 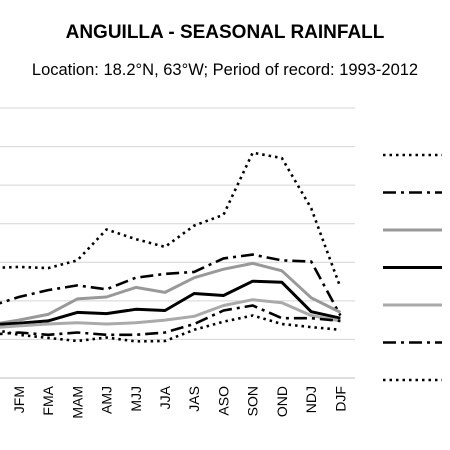 I want to click on x-tick-label: ASO, so click(x=223, y=401).